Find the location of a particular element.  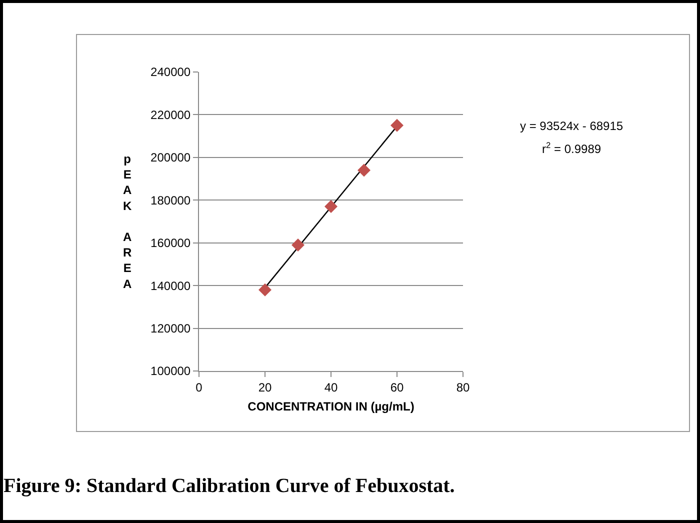

x-tick-label: 20 is located at coordinates (265, 387).